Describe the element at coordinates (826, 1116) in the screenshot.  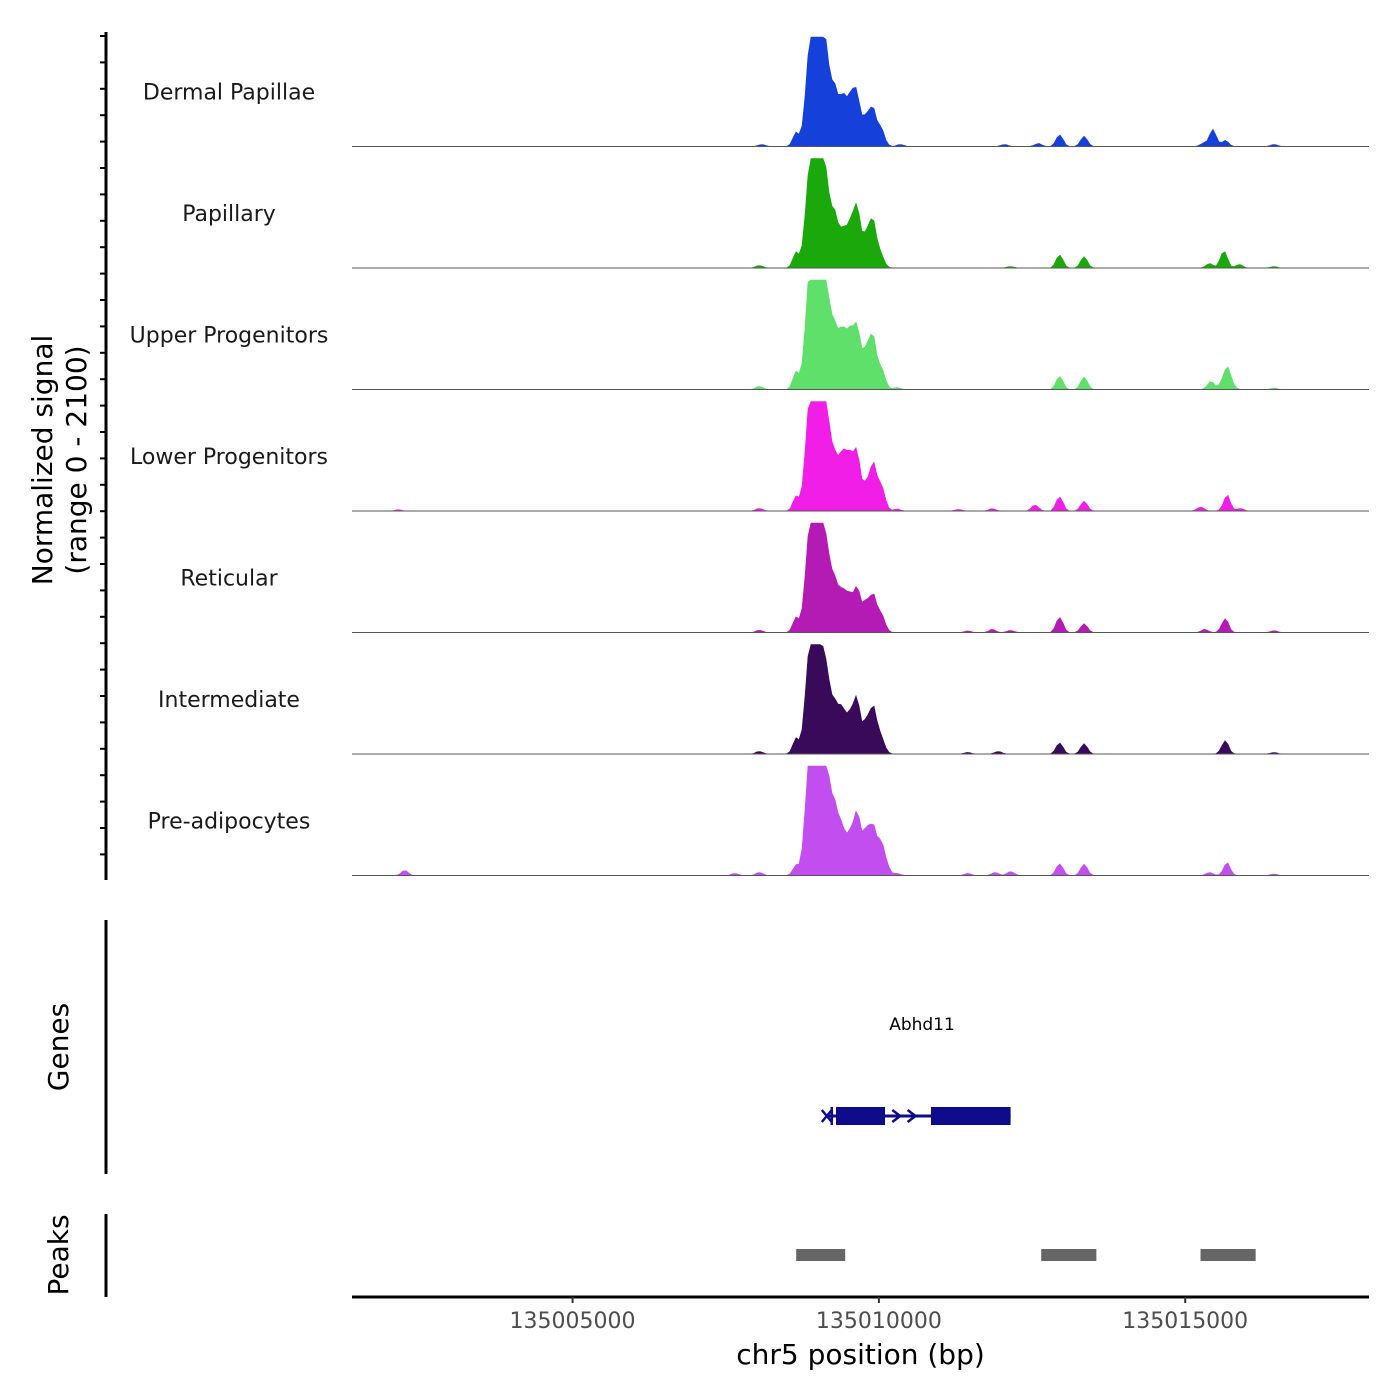
I see `gene-start-marker` at that location.